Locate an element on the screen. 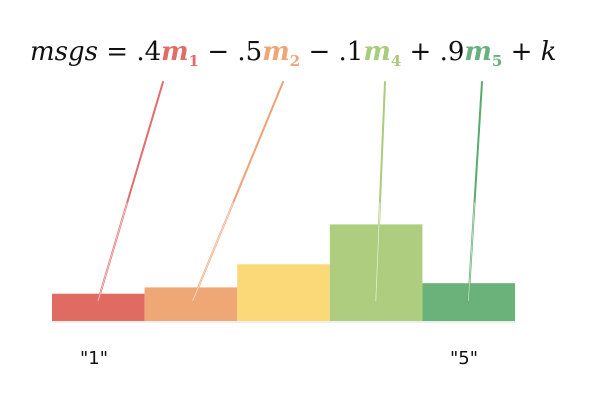  histogram-baseline is located at coordinates (283, 322).